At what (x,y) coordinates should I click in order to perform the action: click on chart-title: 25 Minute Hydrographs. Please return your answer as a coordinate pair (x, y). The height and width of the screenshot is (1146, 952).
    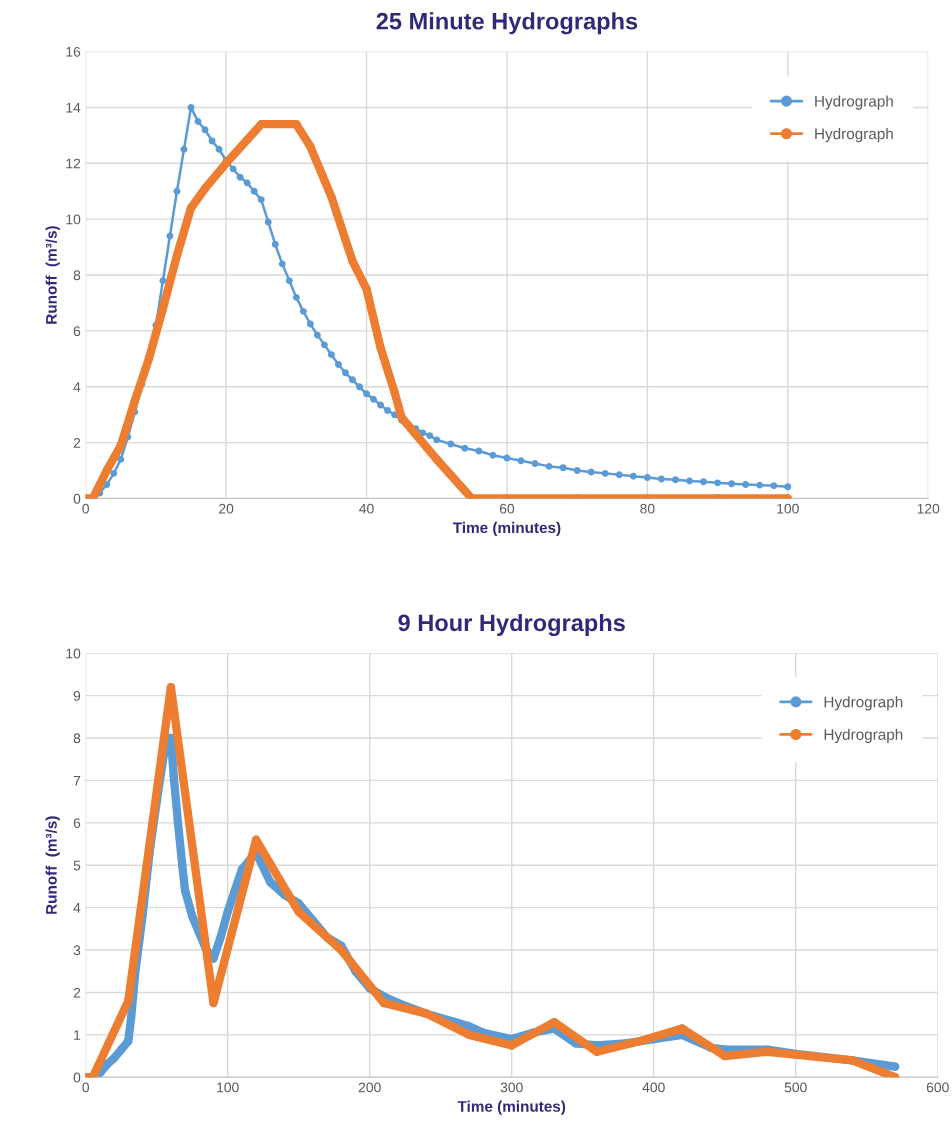
    Looking at the image, I should click on (507, 23).